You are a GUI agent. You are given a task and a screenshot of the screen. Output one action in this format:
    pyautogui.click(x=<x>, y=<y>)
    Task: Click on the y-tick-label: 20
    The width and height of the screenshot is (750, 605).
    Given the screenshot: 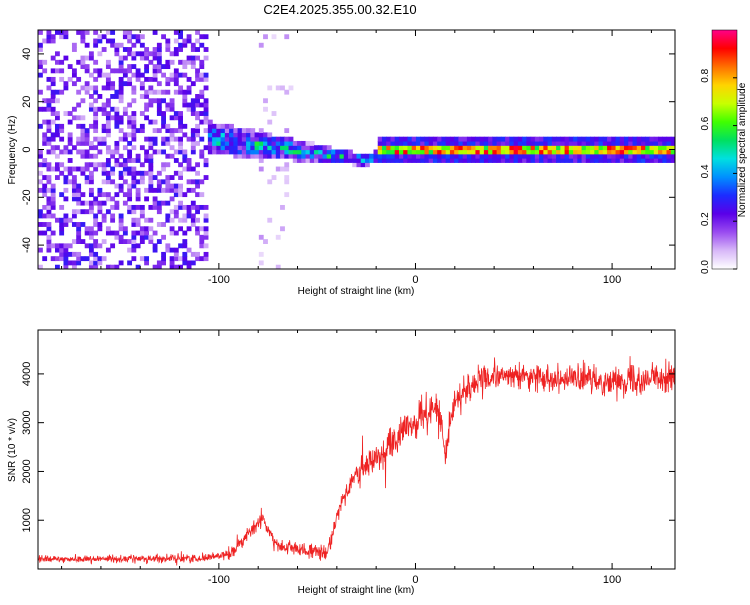 What is the action you would take?
    pyautogui.click(x=27, y=102)
    